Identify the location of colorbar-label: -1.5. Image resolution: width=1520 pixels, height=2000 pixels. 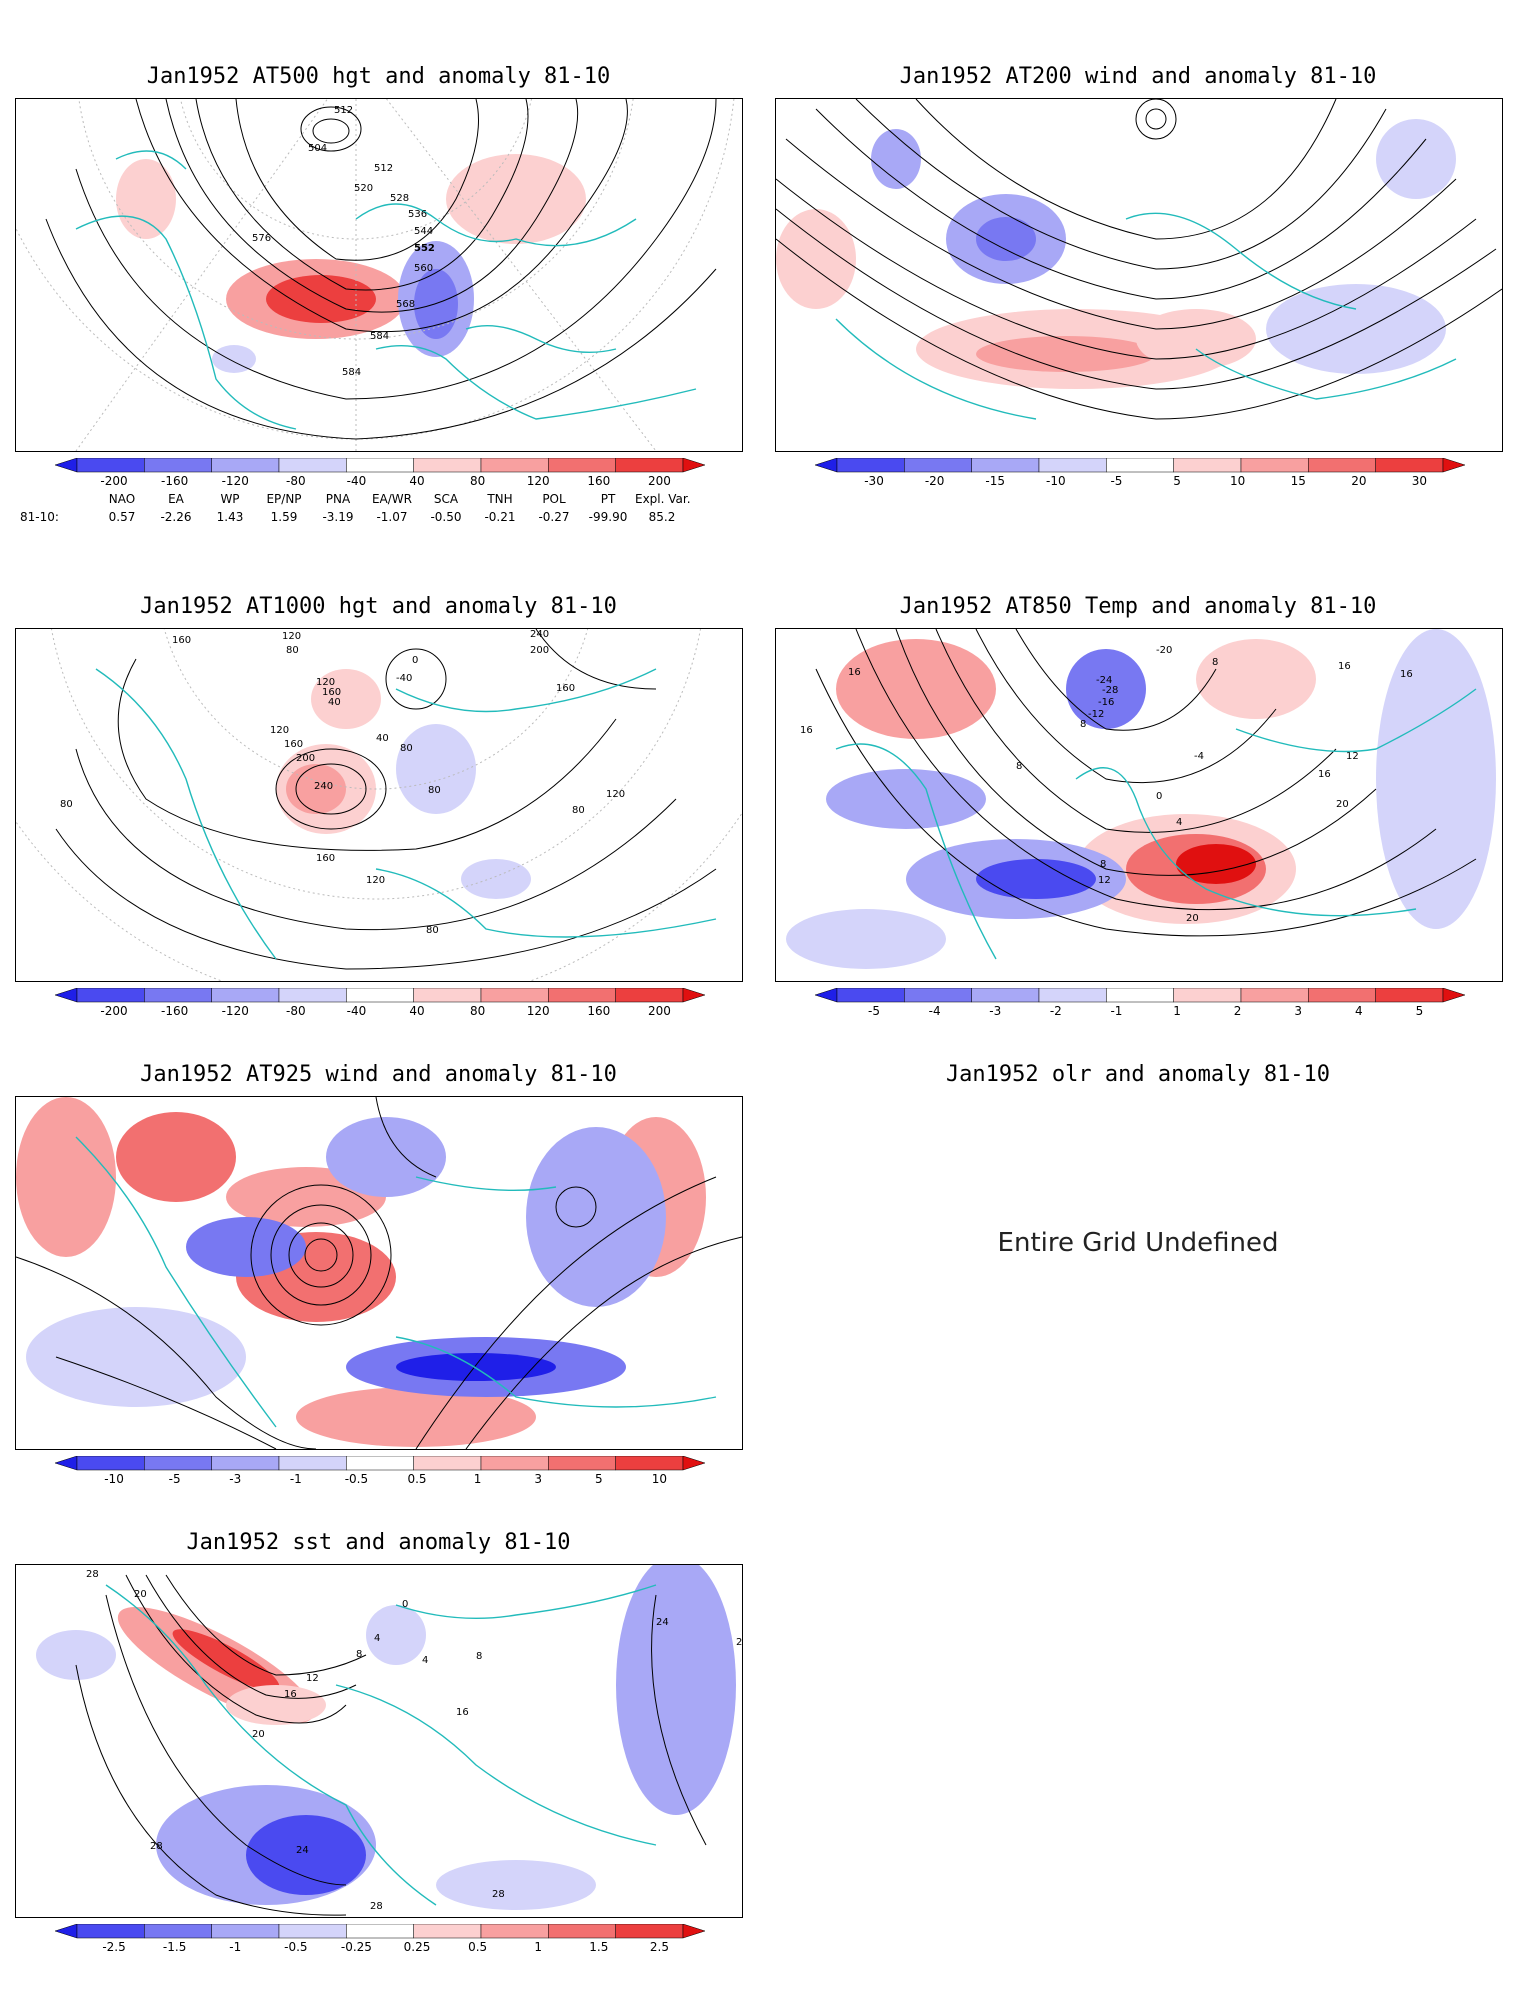
(174, 1947).